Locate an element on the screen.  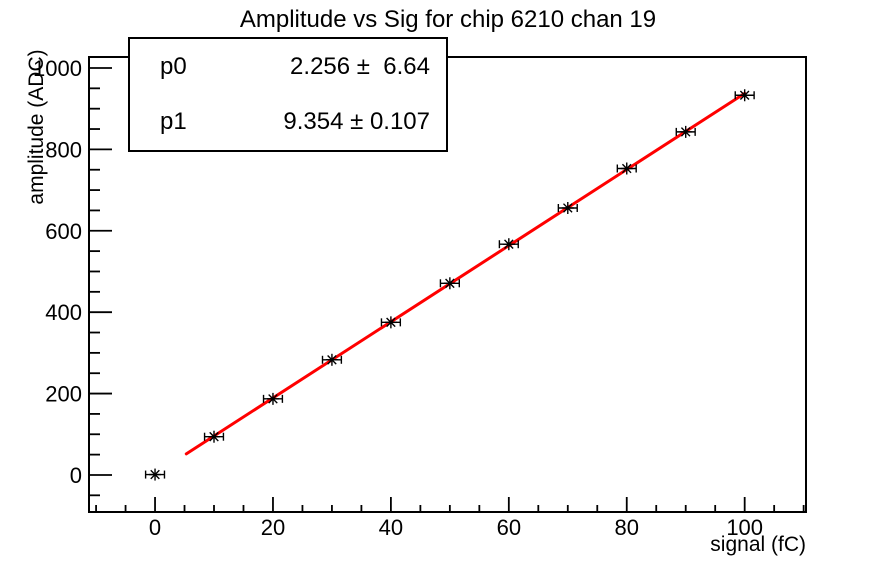
y-tick-label: 400 is located at coordinates (63, 312).